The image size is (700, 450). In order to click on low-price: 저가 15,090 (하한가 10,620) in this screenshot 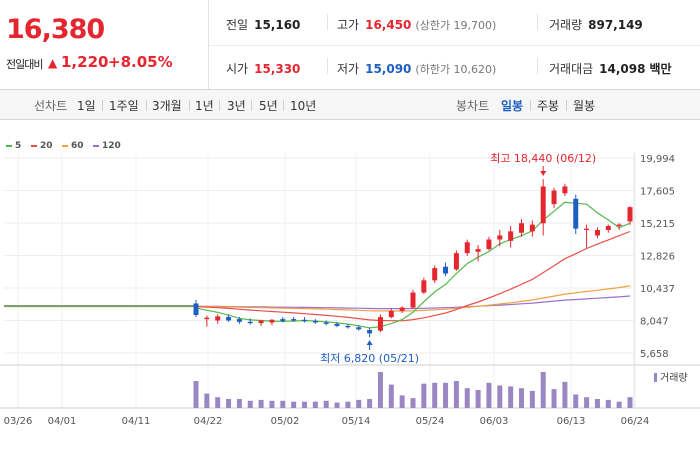, I will do `click(417, 69)`.